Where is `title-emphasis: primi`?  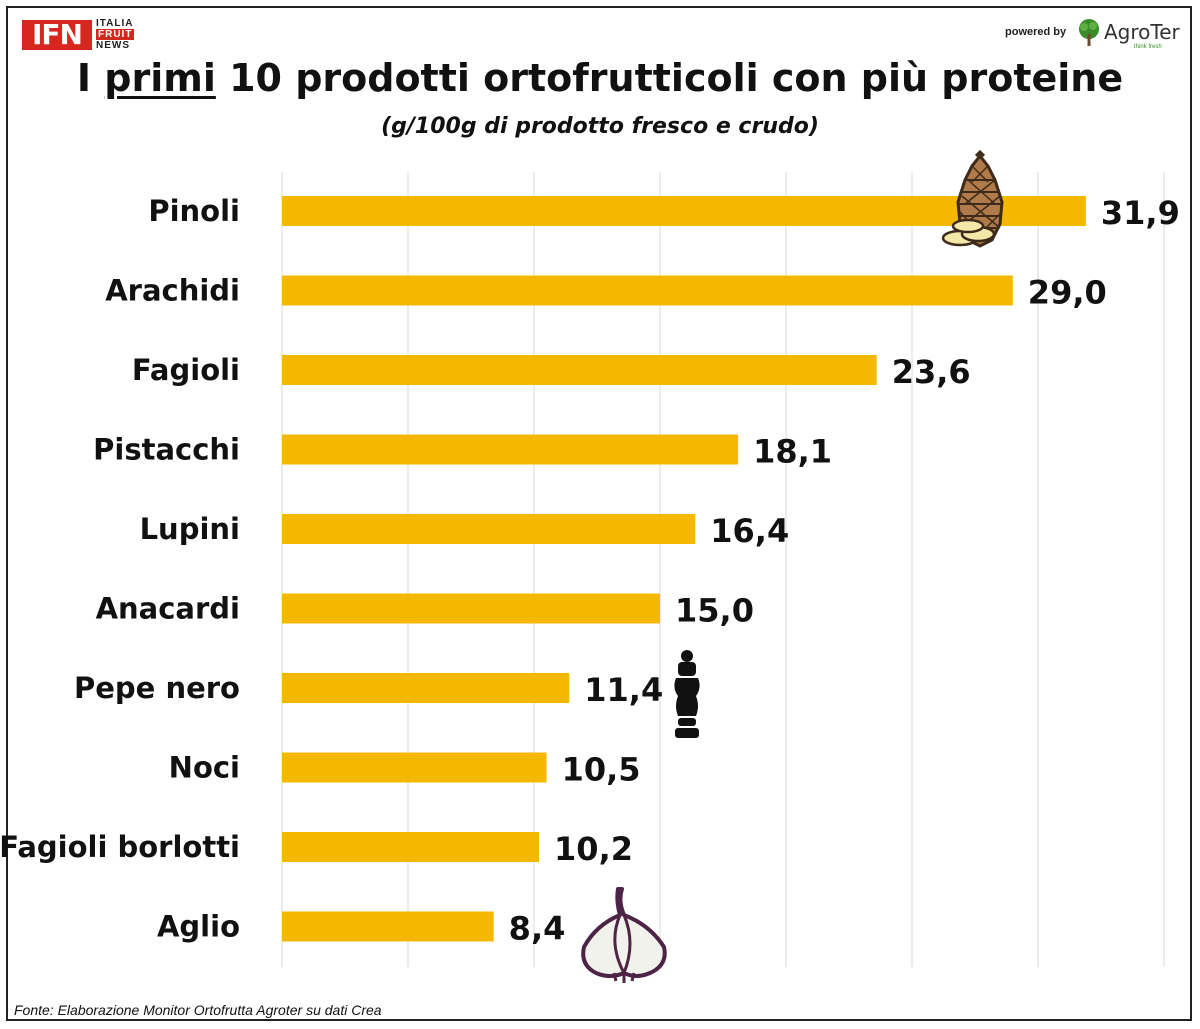
title-emphasis: primi is located at coordinates (160, 78).